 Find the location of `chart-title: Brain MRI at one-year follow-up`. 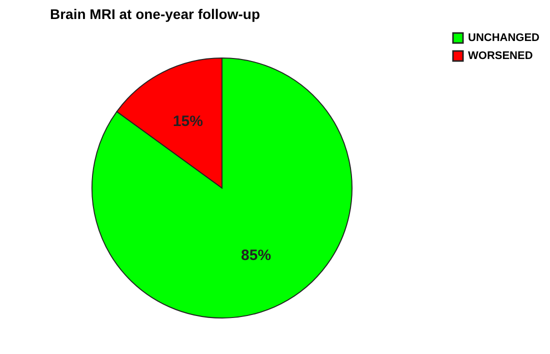

chart-title: Brain MRI at one-year follow-up is located at coordinates (155, 14).